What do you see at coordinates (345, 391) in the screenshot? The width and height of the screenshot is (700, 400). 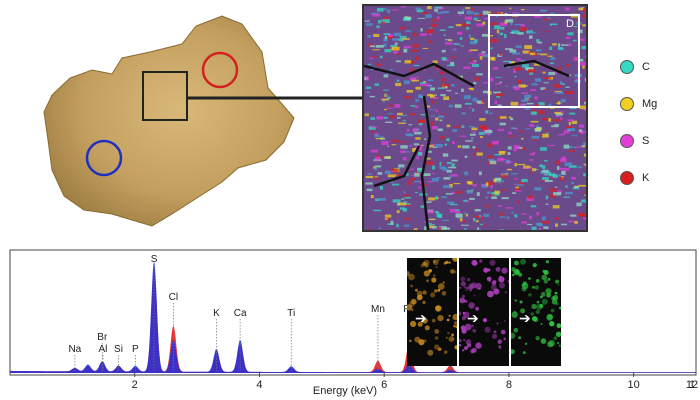 I see `x-axis-label: Energy (keV)` at bounding box center [345, 391].